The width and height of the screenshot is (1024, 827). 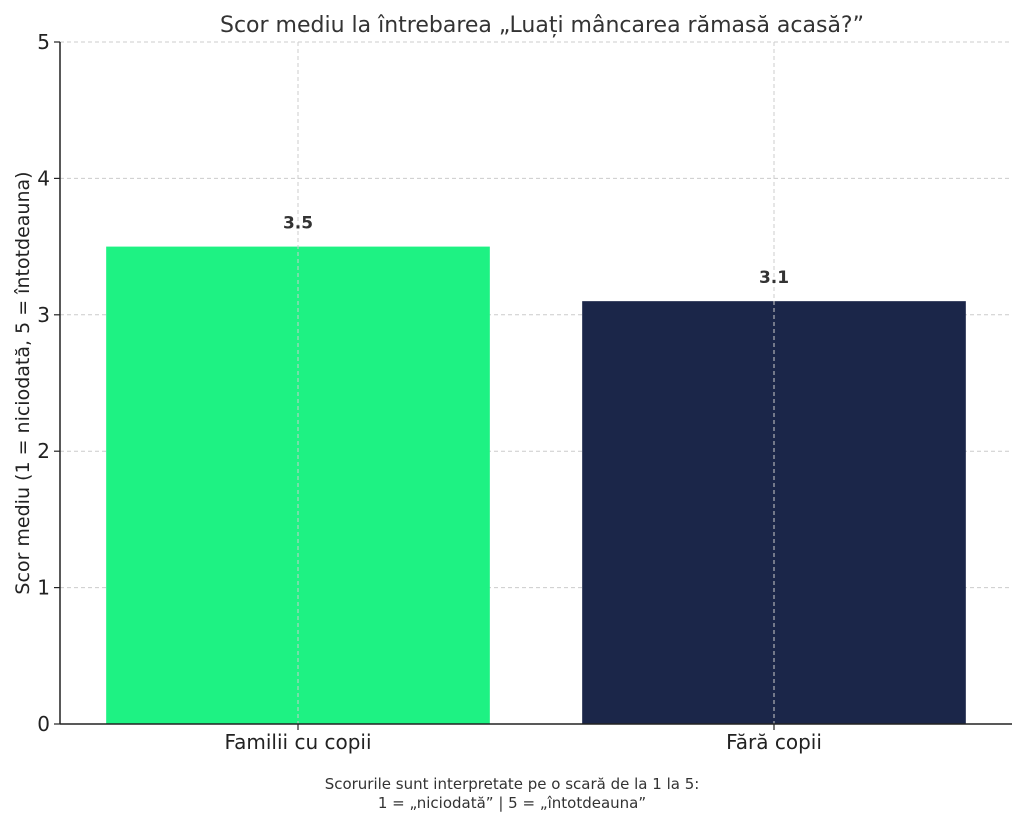 What do you see at coordinates (43, 42) in the screenshot?
I see `y-tick-label: 5` at bounding box center [43, 42].